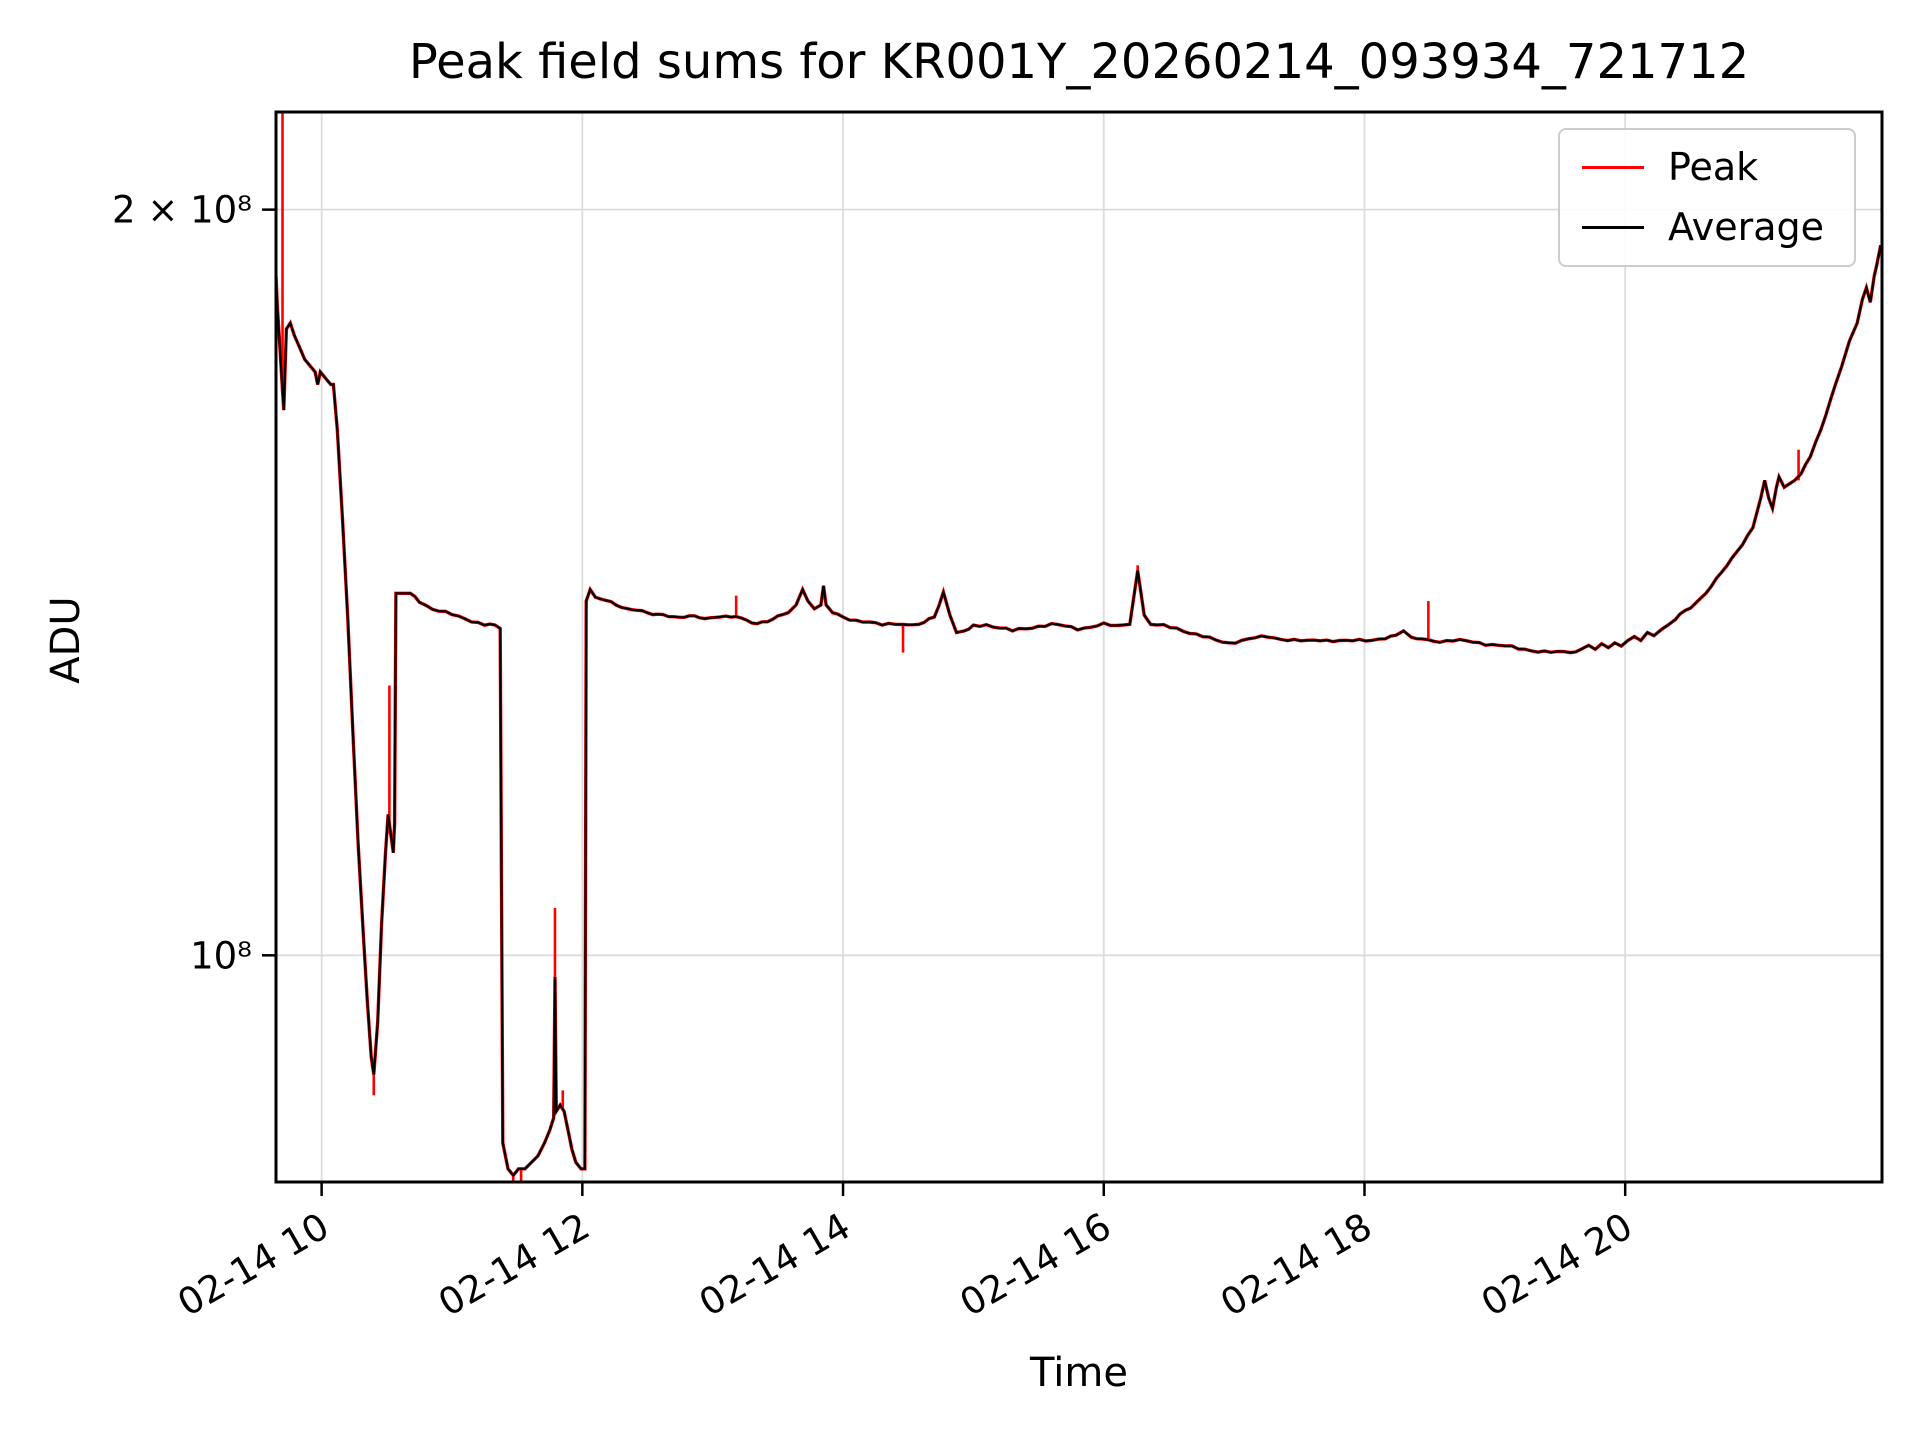 The image size is (1920, 1440). I want to click on legend-entry-average: Average, so click(1702, 227).